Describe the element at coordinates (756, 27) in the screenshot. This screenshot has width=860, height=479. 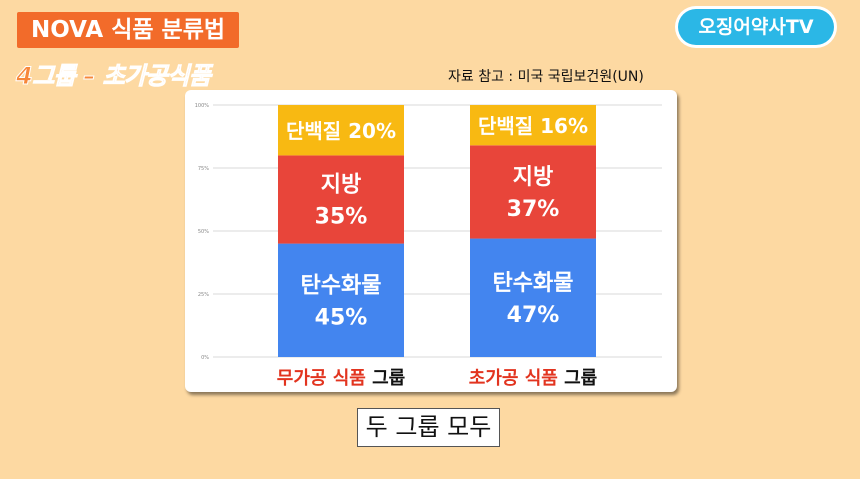
I see `channel-logo: 오징어약사TV` at that location.